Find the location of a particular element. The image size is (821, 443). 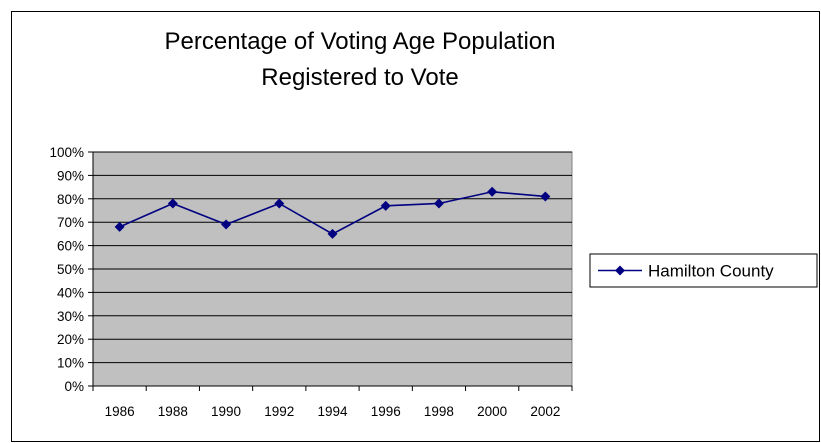

chart-title-line-2: Registered to Vote is located at coordinates (360, 77).